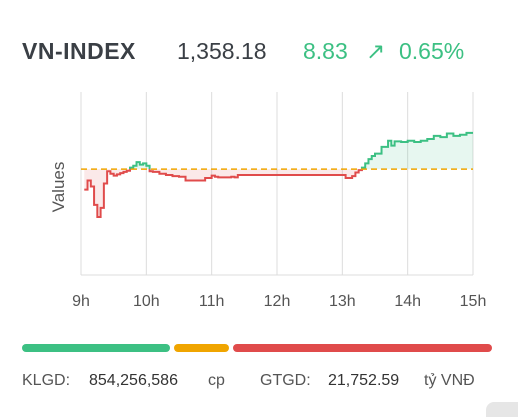 This screenshot has width=518, height=417. I want to click on price-line-up, so click(301, 150).